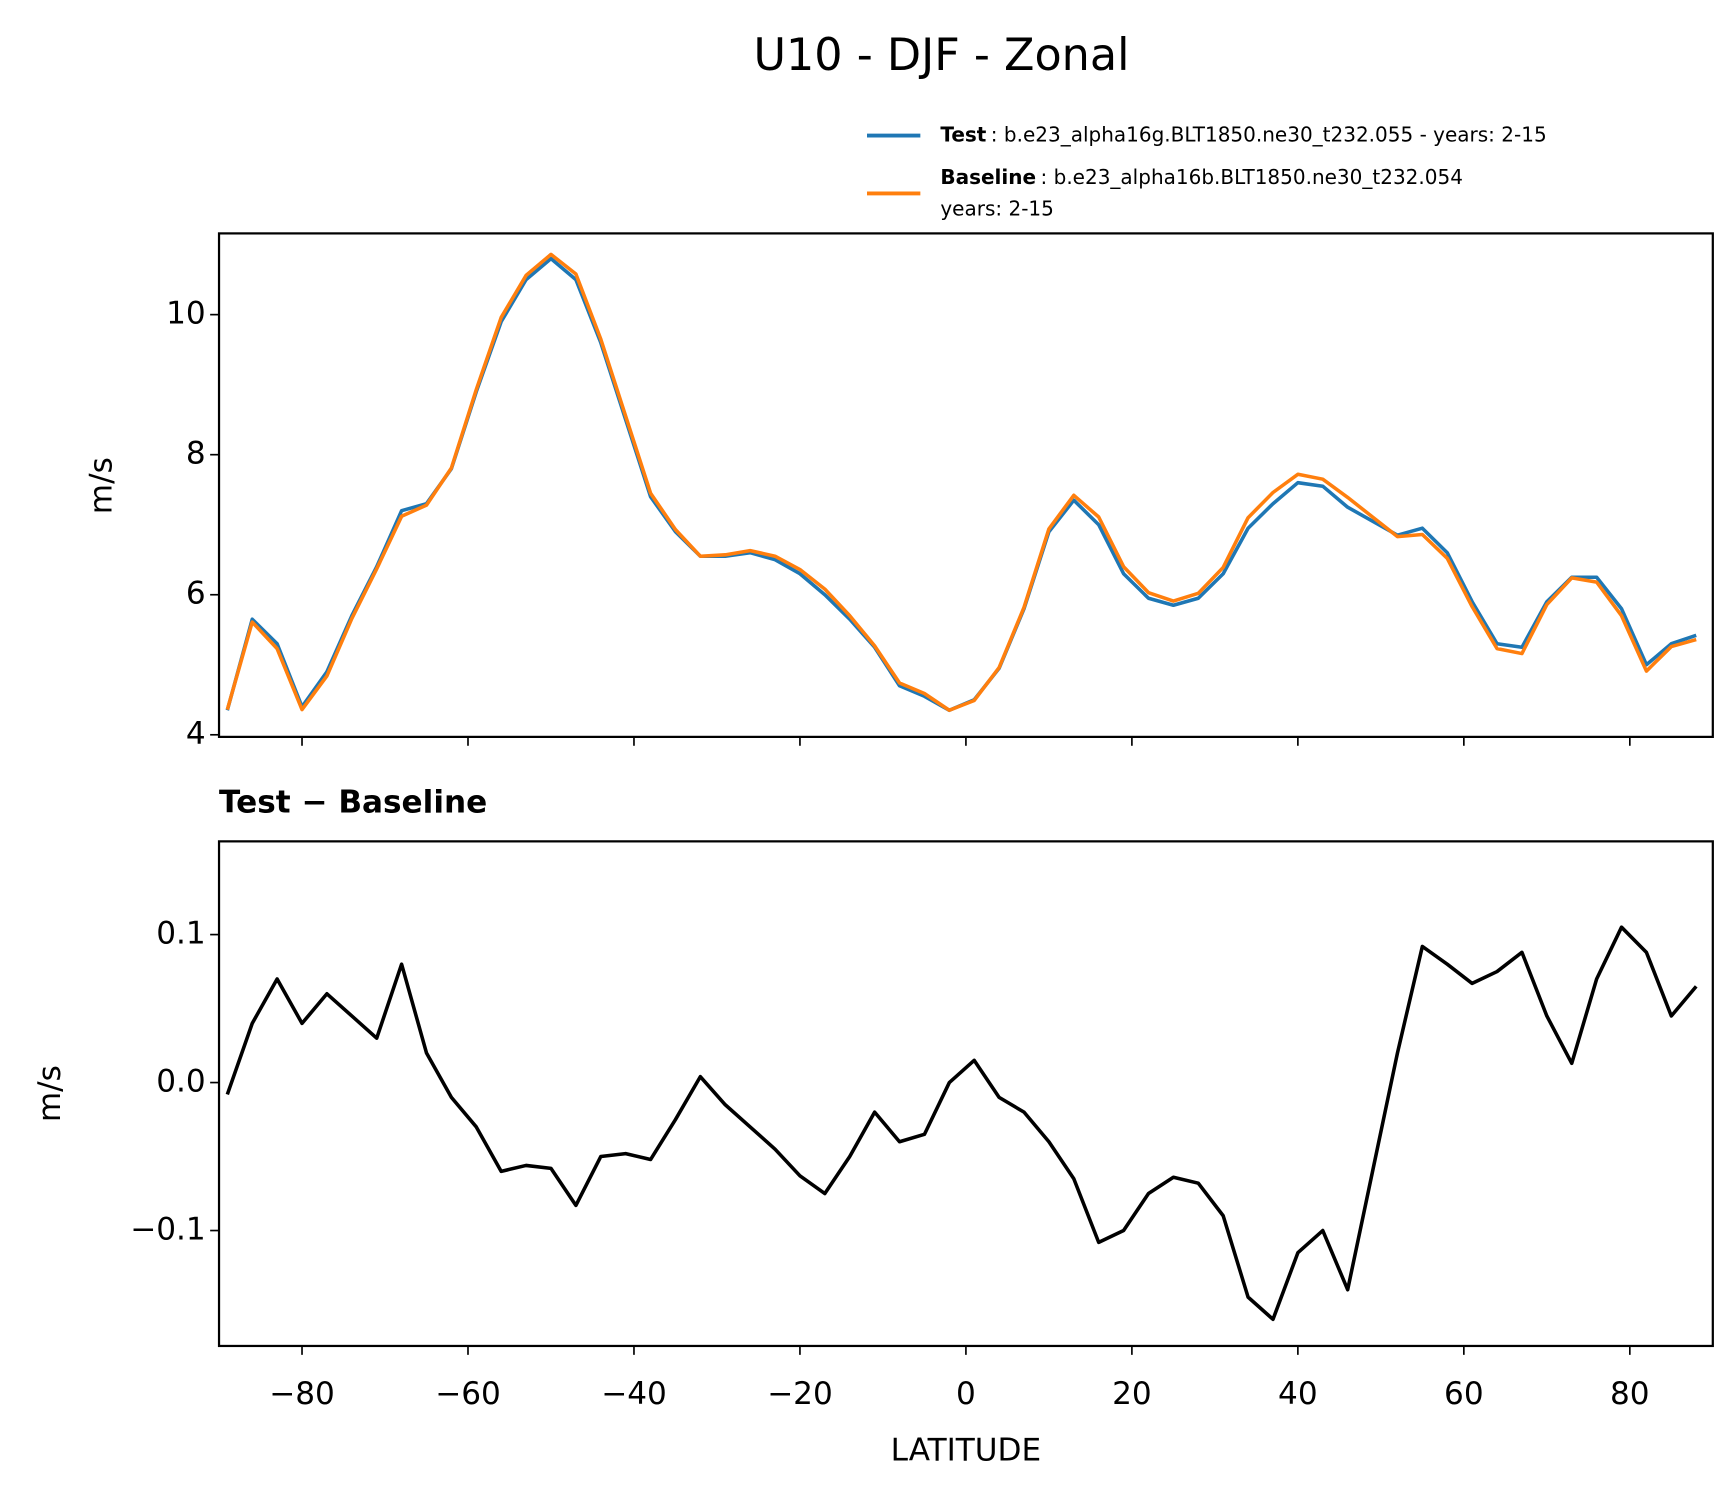  What do you see at coordinates (196, 594) in the screenshot?
I see `y-tick-label: 6` at bounding box center [196, 594].